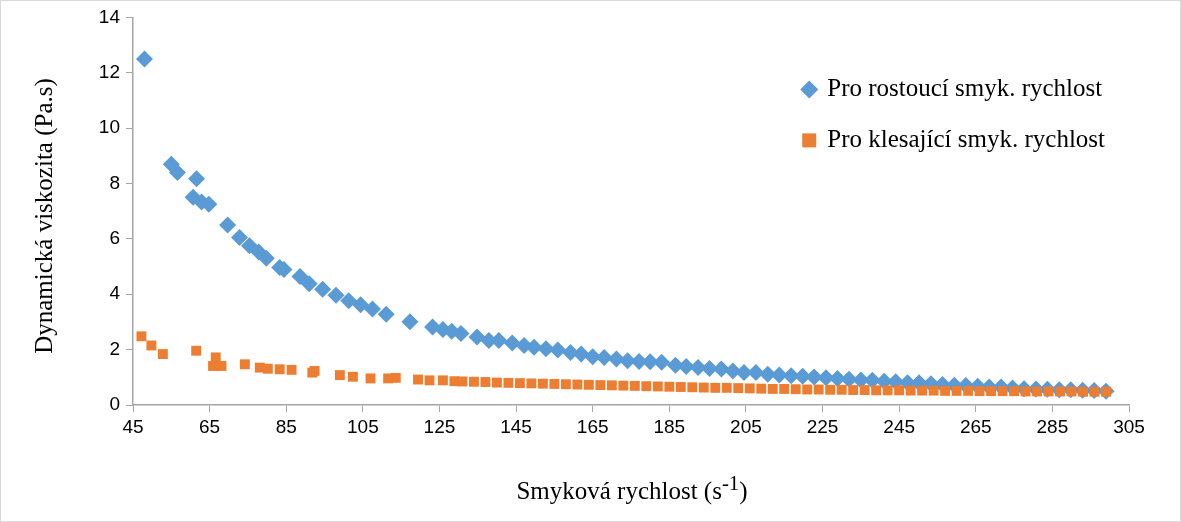 The height and width of the screenshot is (522, 1181). What do you see at coordinates (669, 426) in the screenshot?
I see `x-tick-label: 185` at bounding box center [669, 426].